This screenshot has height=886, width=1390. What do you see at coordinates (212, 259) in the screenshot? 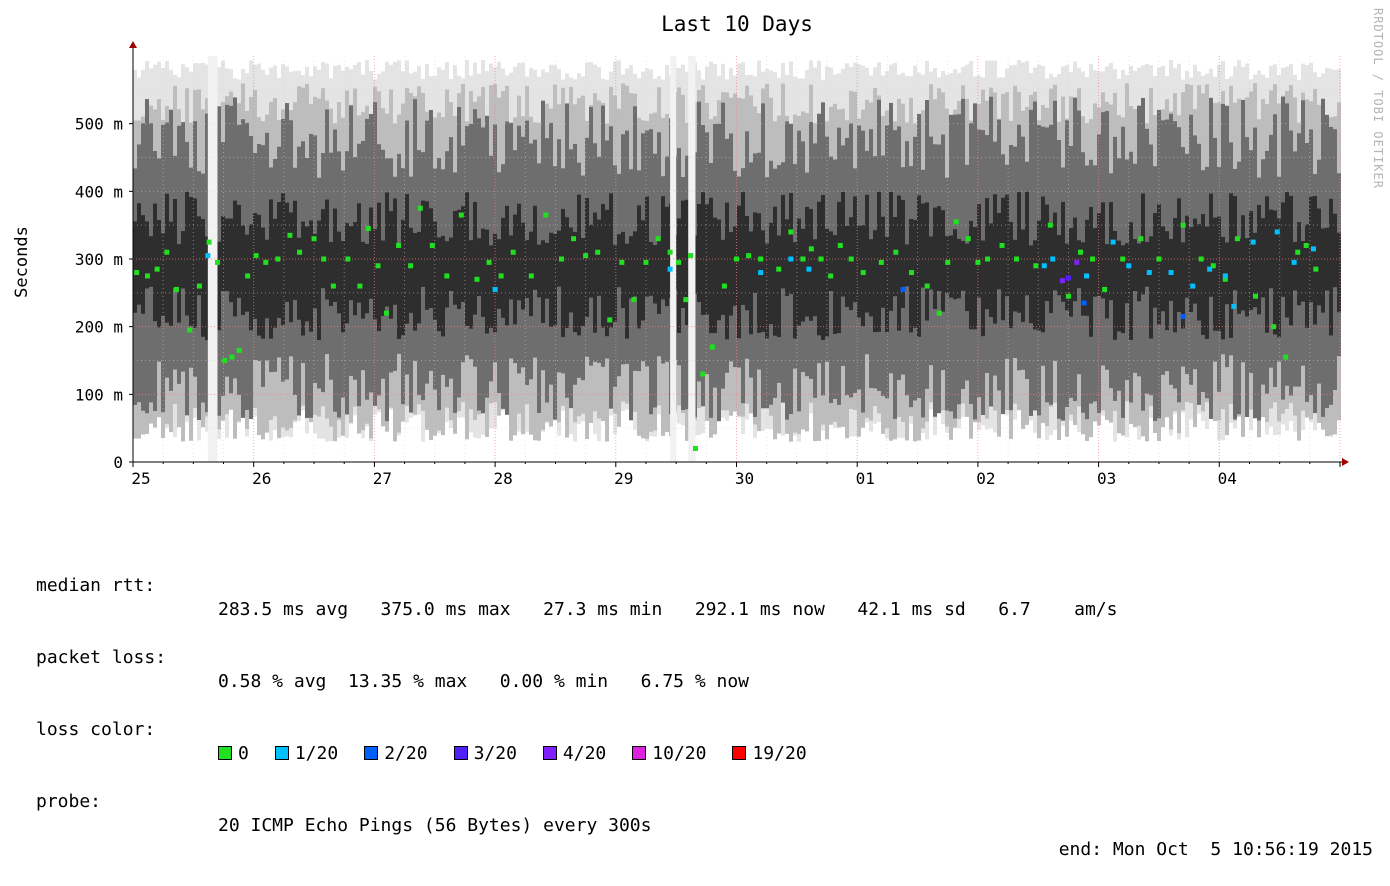
I see `smoke-gap` at bounding box center [212, 259].